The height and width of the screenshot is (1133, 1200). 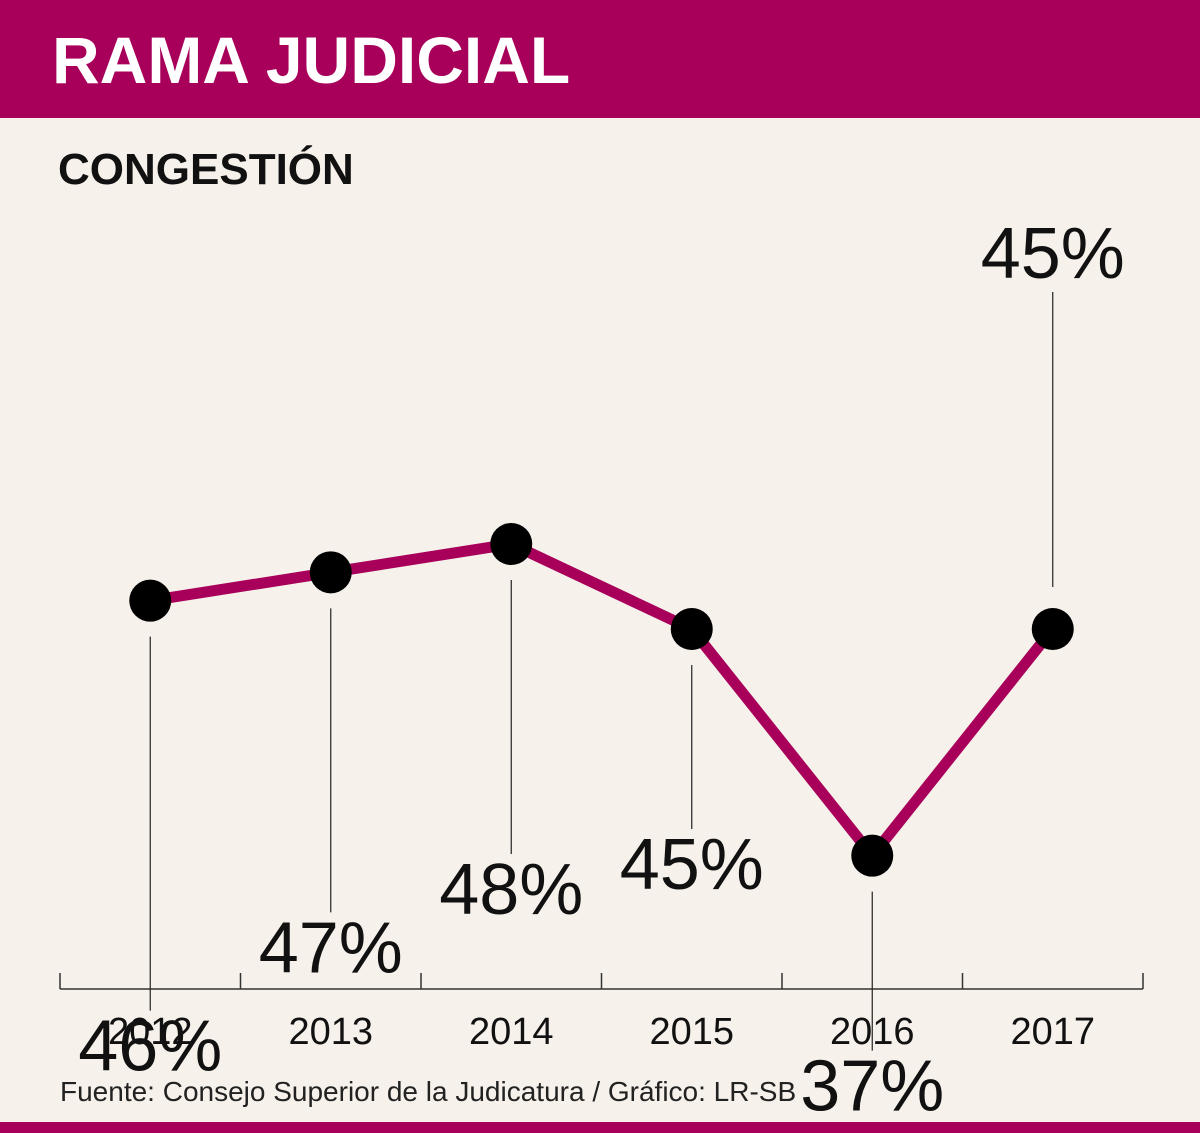 What do you see at coordinates (600, 59) in the screenshot?
I see `header-bar: RAMA JUDICIAL` at bounding box center [600, 59].